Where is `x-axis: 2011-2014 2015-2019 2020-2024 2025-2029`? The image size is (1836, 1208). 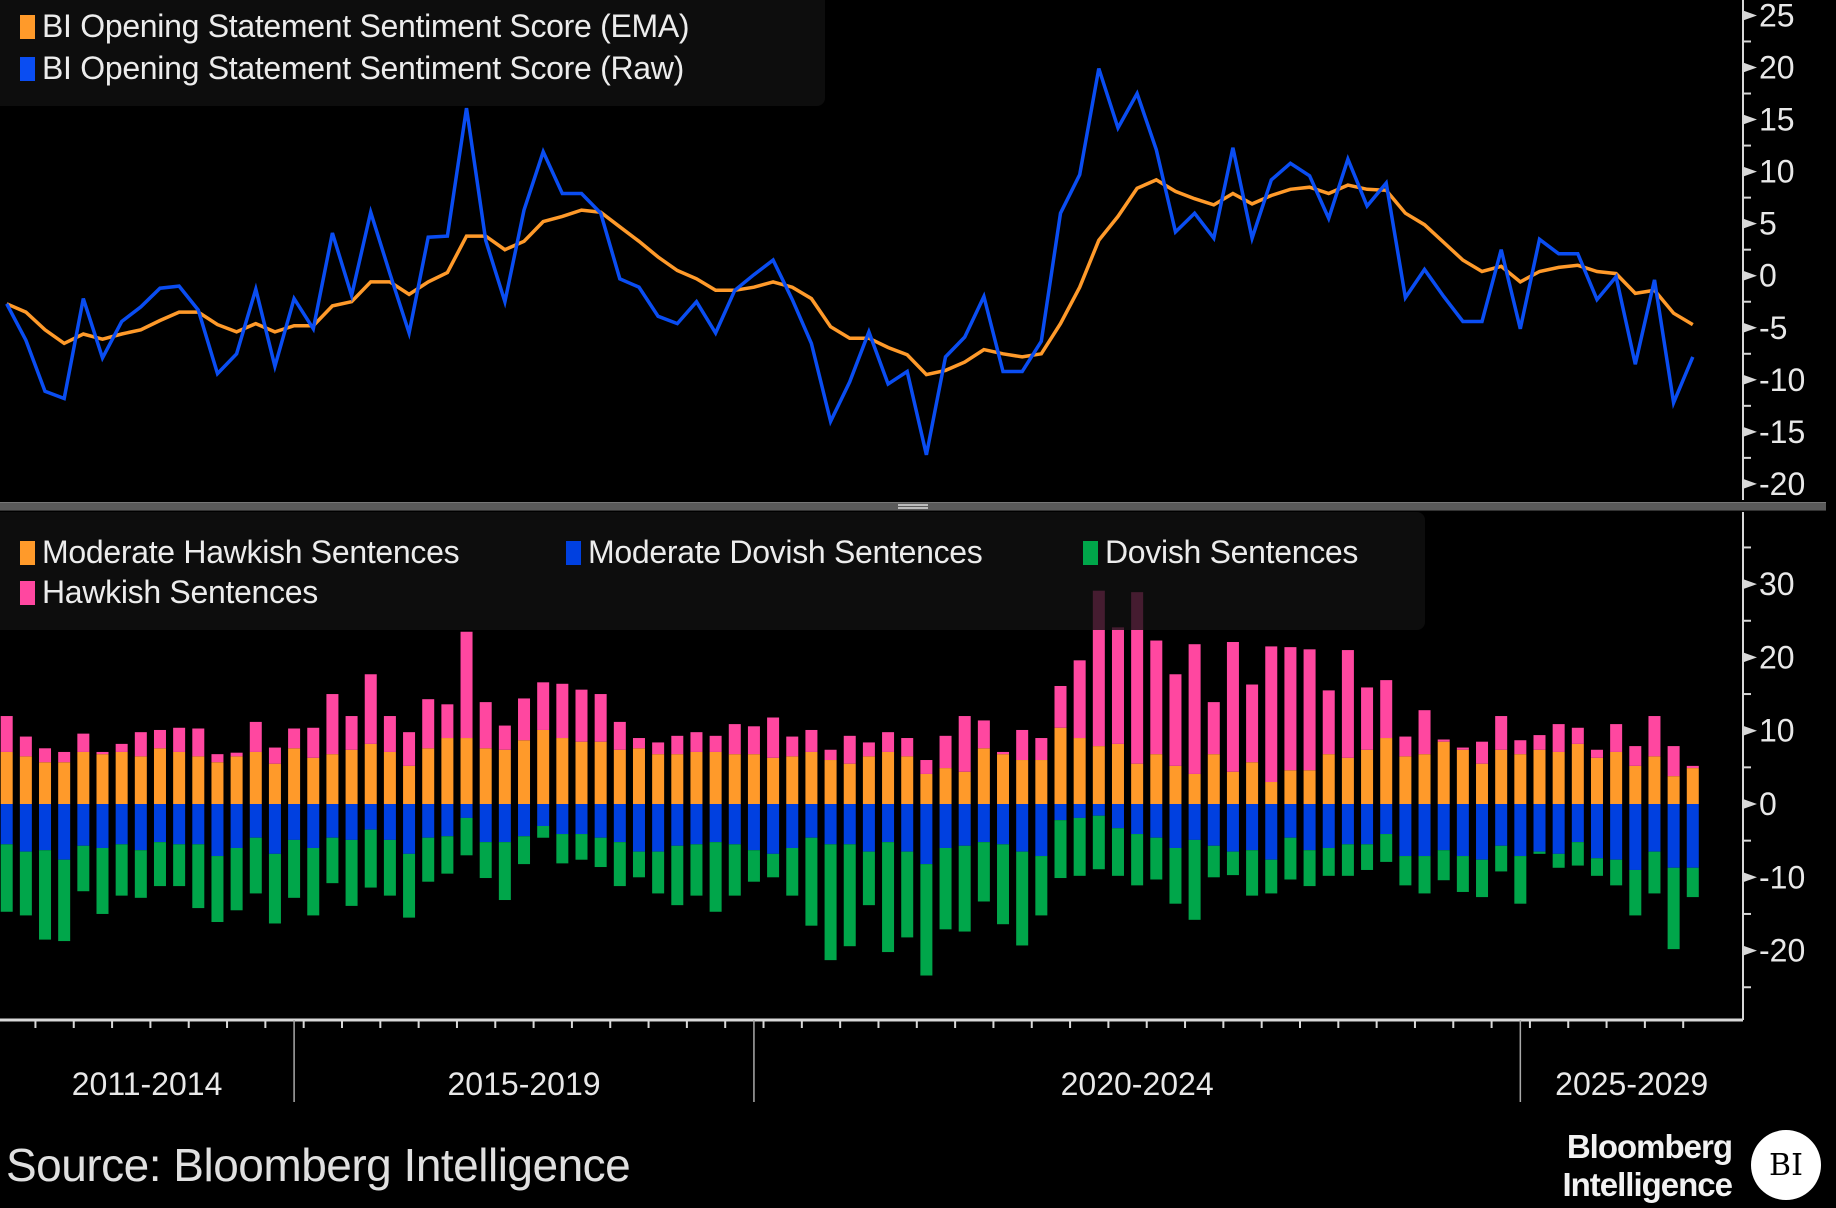
x-axis: 2011-2014 2015-2019 2020-2024 2025-2029 is located at coordinates (871, 1060).